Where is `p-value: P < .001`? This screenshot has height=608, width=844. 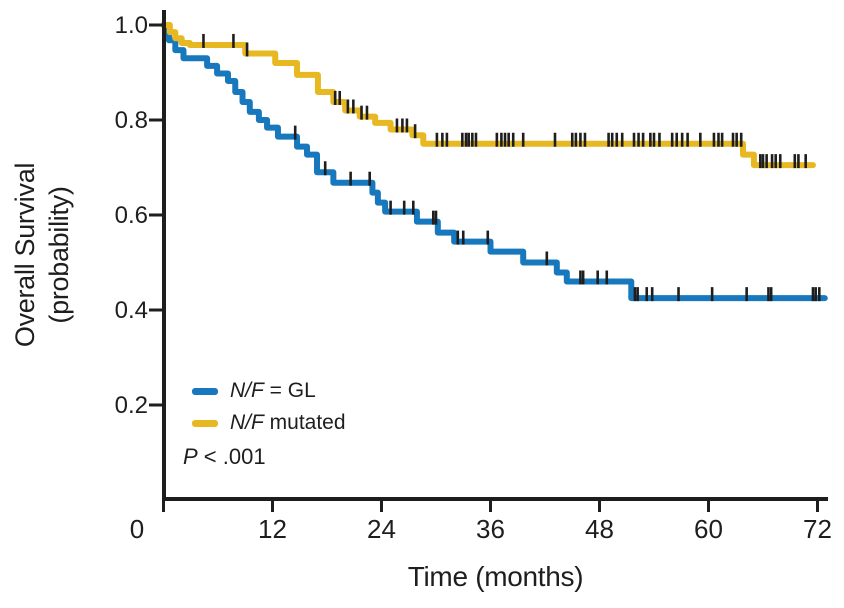 p-value: P < .001 is located at coordinates (224, 457).